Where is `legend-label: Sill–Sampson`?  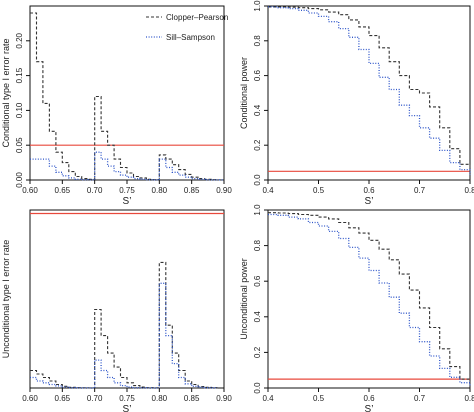
legend-label: Sill–Sampson is located at coordinates (190, 37).